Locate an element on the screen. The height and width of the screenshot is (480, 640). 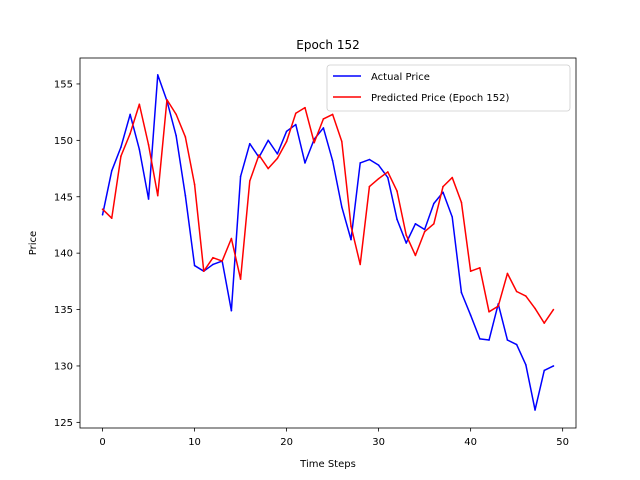
x-tick-label: 50 is located at coordinates (562, 442).